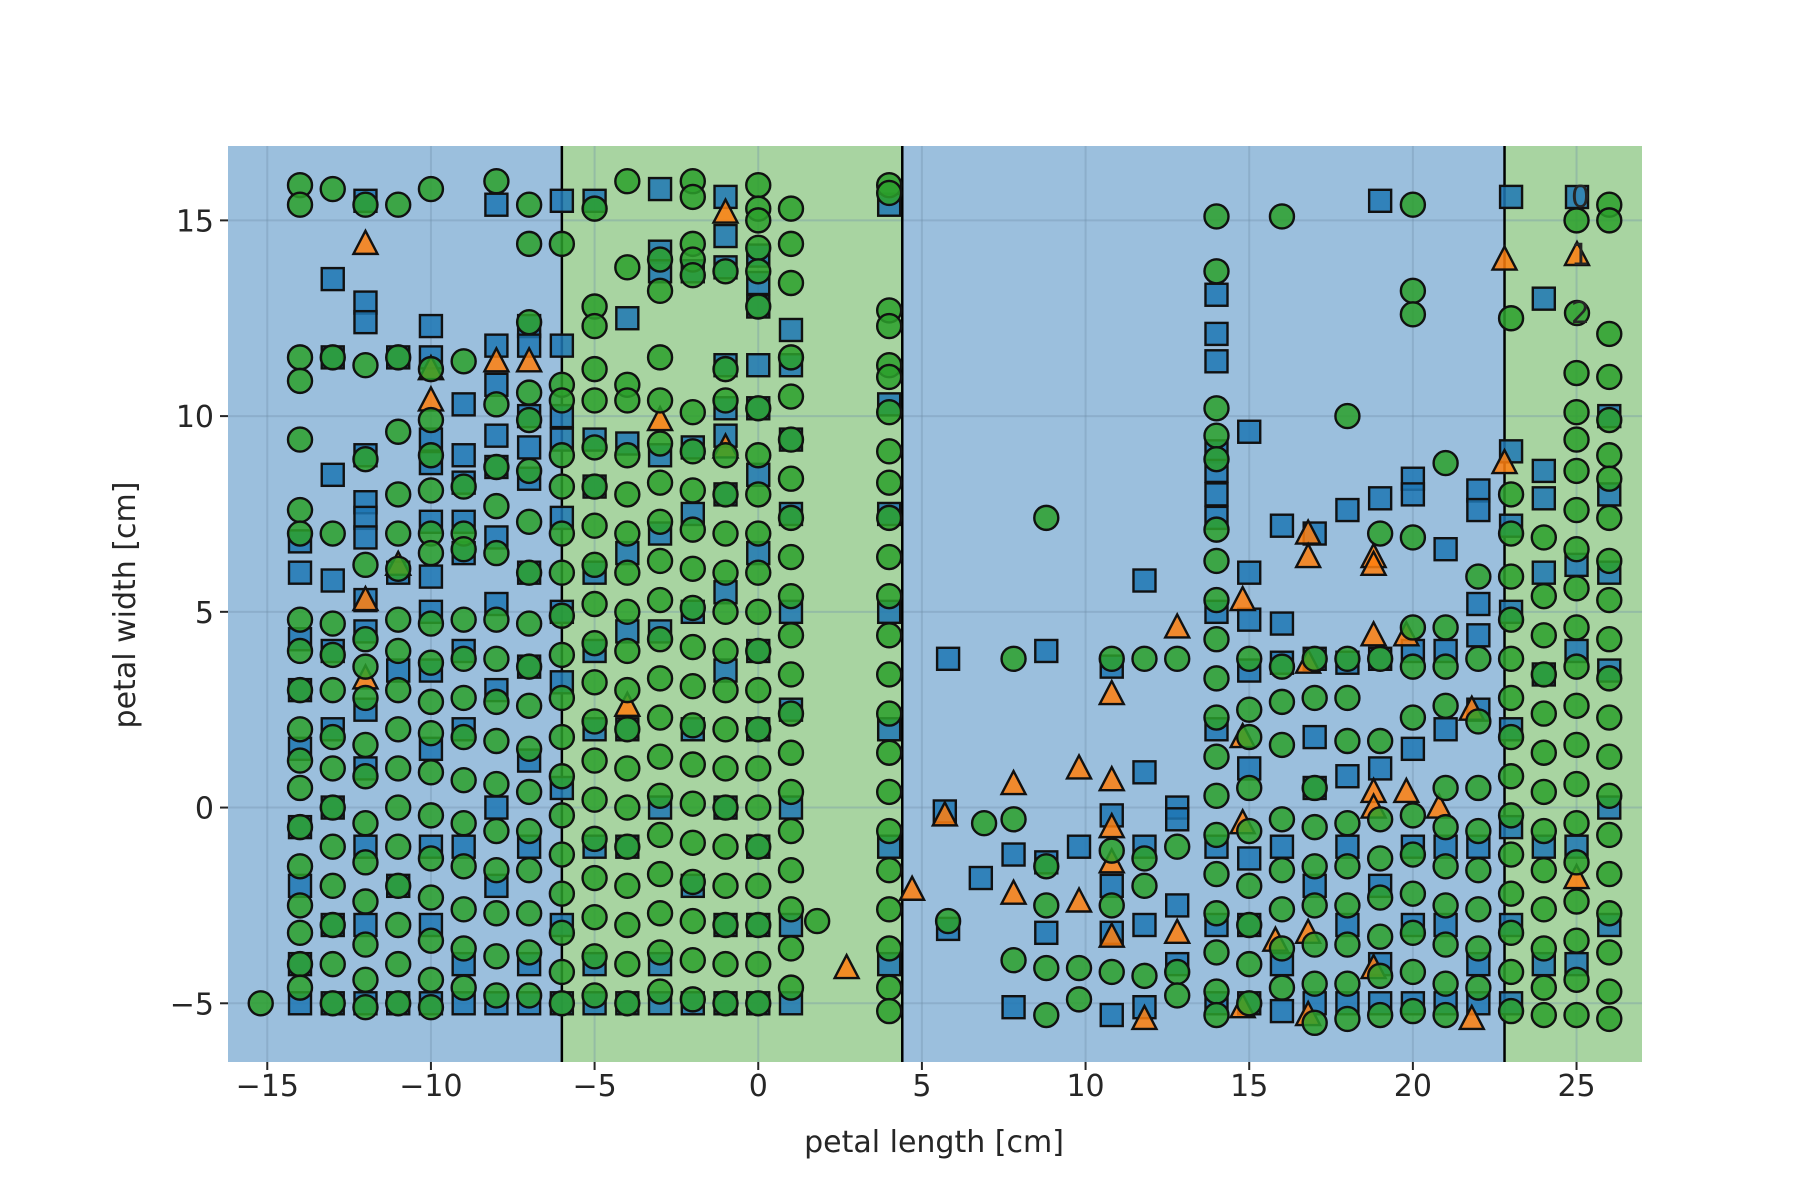  What do you see at coordinates (192, 1004) in the screenshot?
I see `y-tick-label: −5` at bounding box center [192, 1004].